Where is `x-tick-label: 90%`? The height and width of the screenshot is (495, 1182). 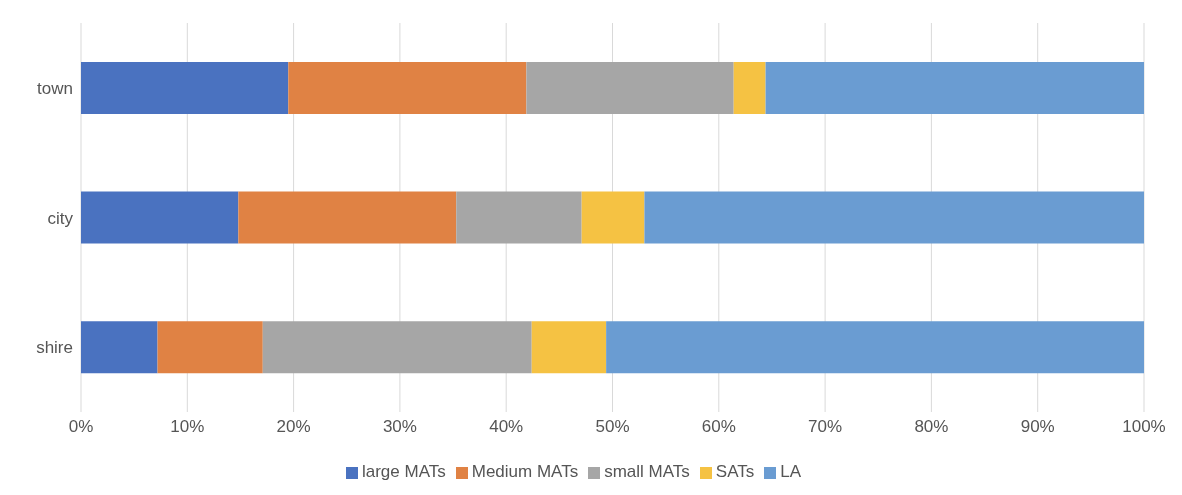 x-tick-label: 90% is located at coordinates (1037, 427).